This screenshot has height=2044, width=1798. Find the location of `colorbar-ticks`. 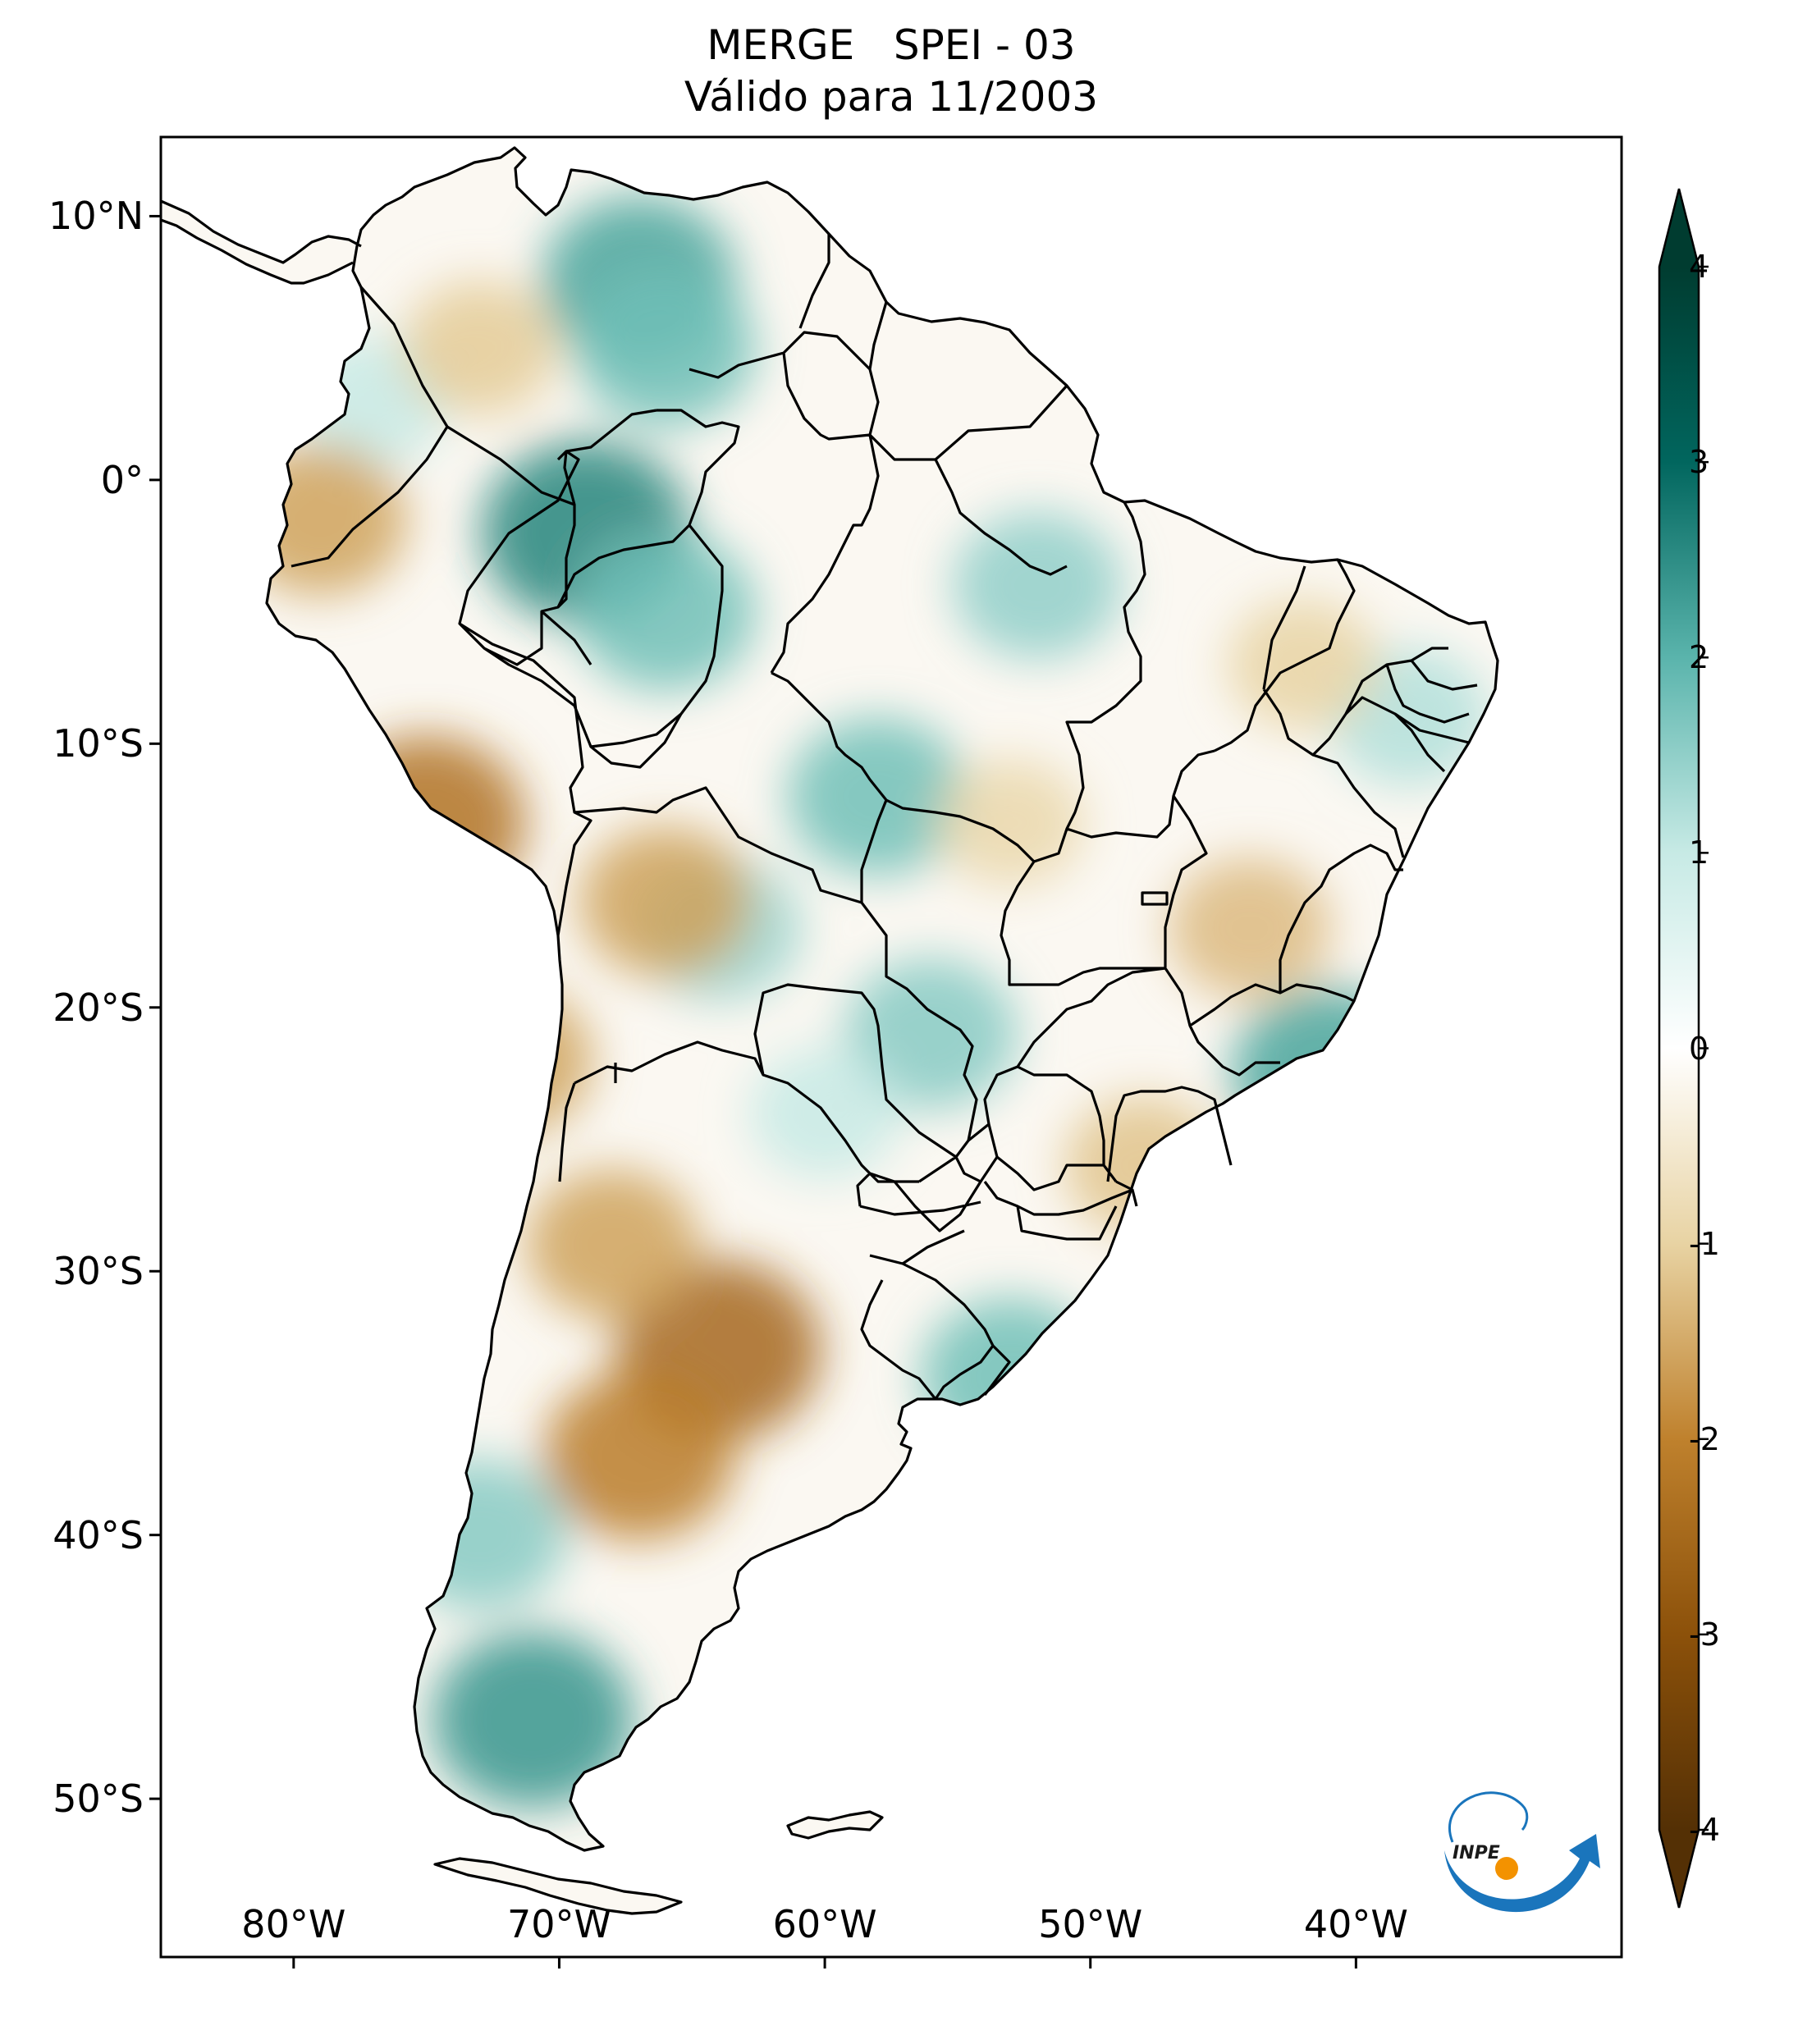

colorbar-ticks is located at coordinates (1704, 1048).